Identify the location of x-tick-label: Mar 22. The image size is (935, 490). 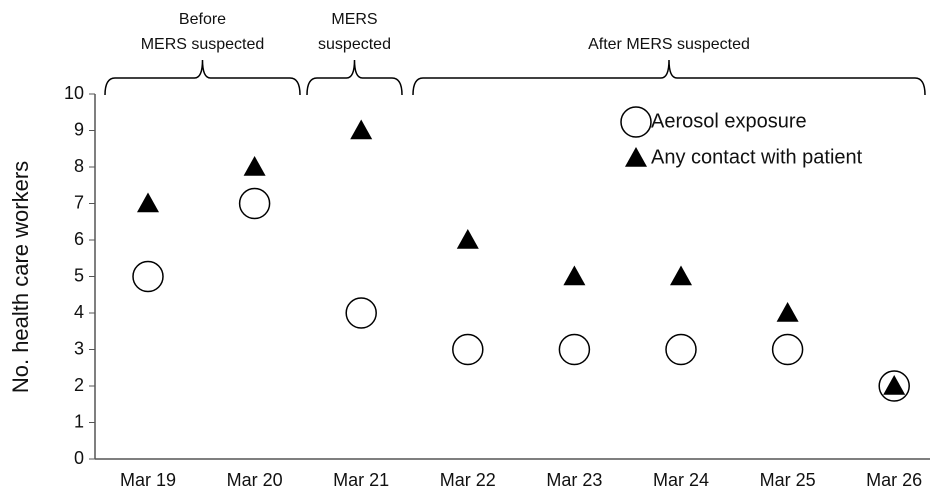
(468, 480).